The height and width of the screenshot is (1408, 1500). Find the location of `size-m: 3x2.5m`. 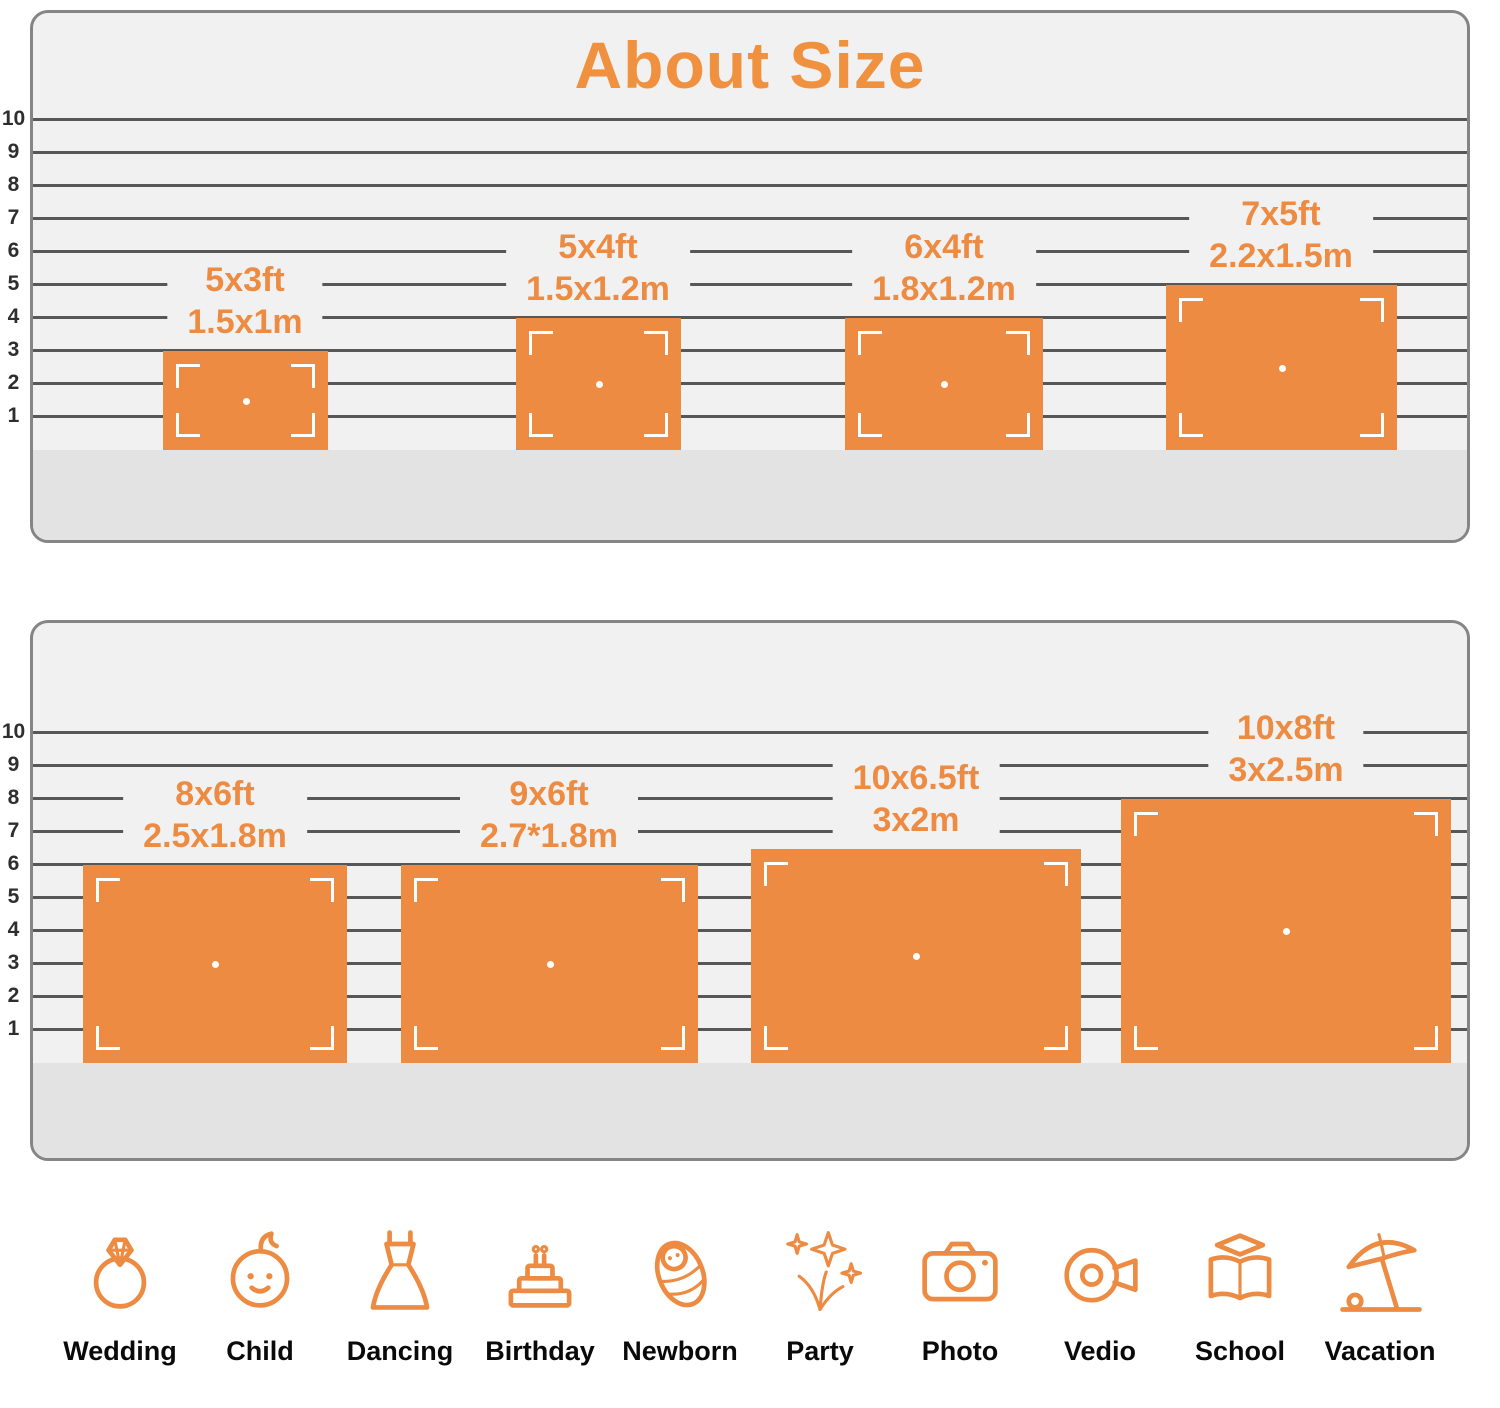

size-m: 3x2.5m is located at coordinates (1286, 769).